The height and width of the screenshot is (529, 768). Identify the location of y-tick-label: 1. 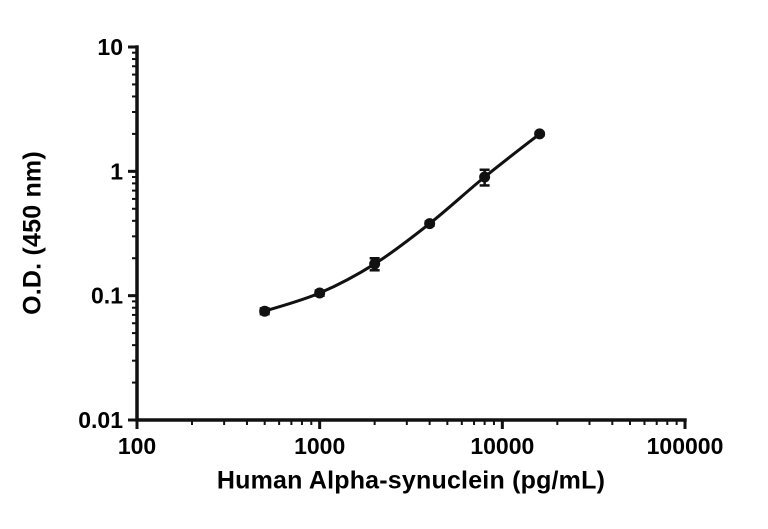
(116, 171).